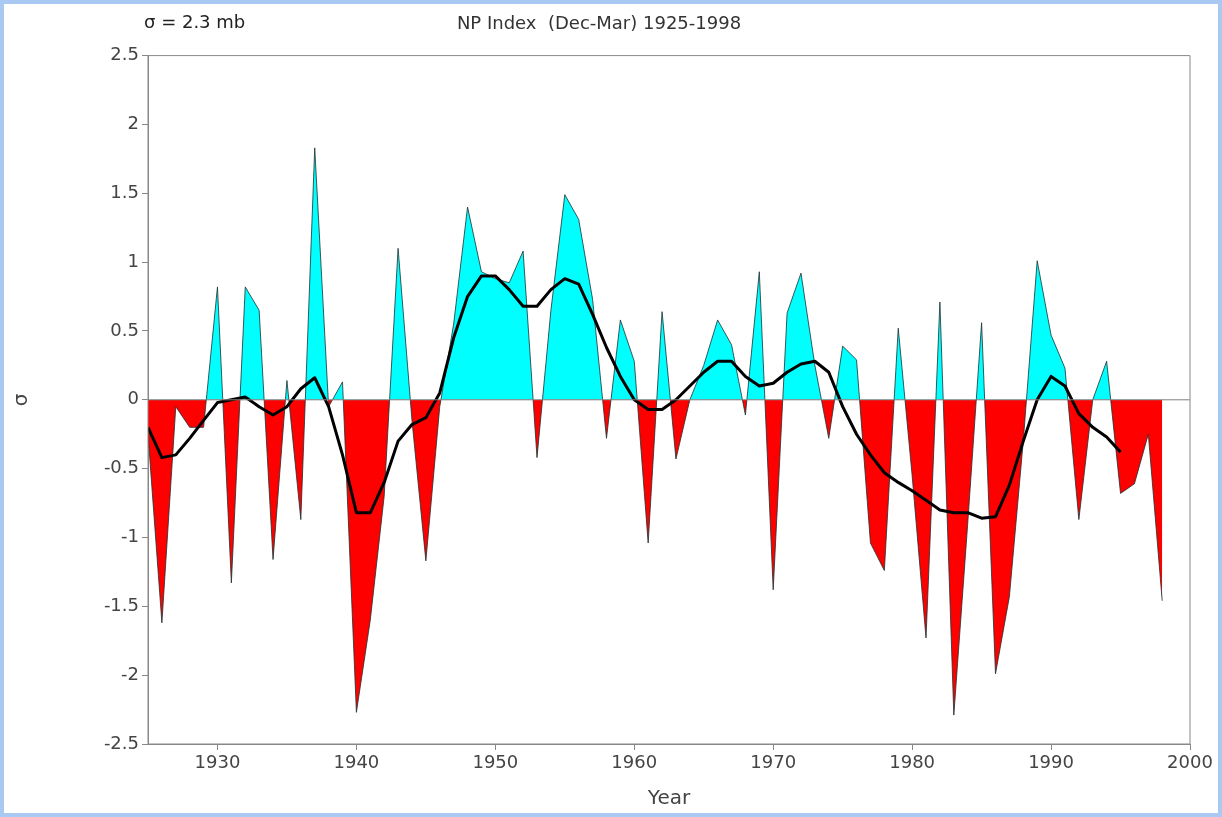 This screenshot has width=1222, height=817. I want to click on y-tick-label: -1.5, so click(121, 604).